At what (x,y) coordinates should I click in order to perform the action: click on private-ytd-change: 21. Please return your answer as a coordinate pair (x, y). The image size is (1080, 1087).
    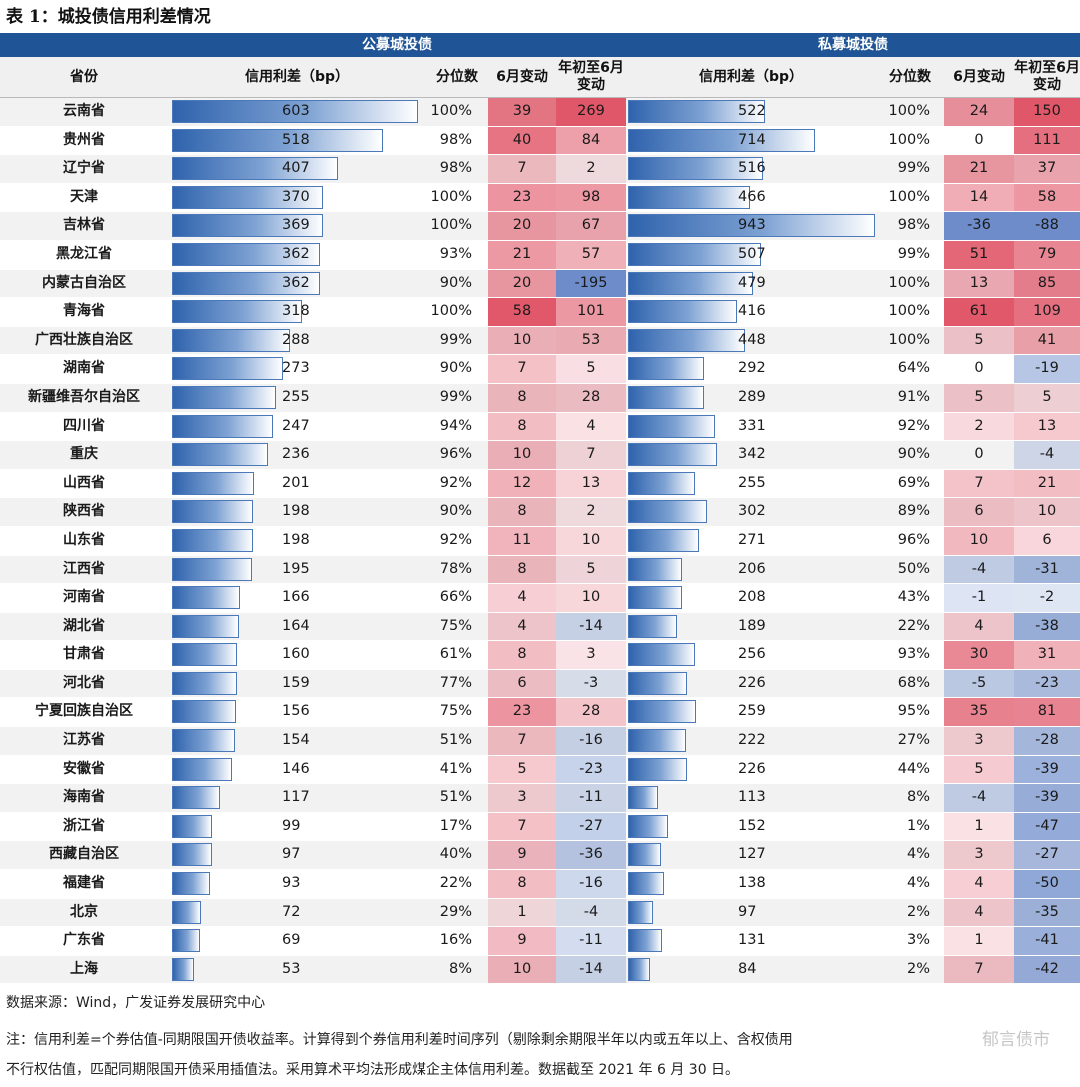
    Looking at the image, I should click on (1047, 483).